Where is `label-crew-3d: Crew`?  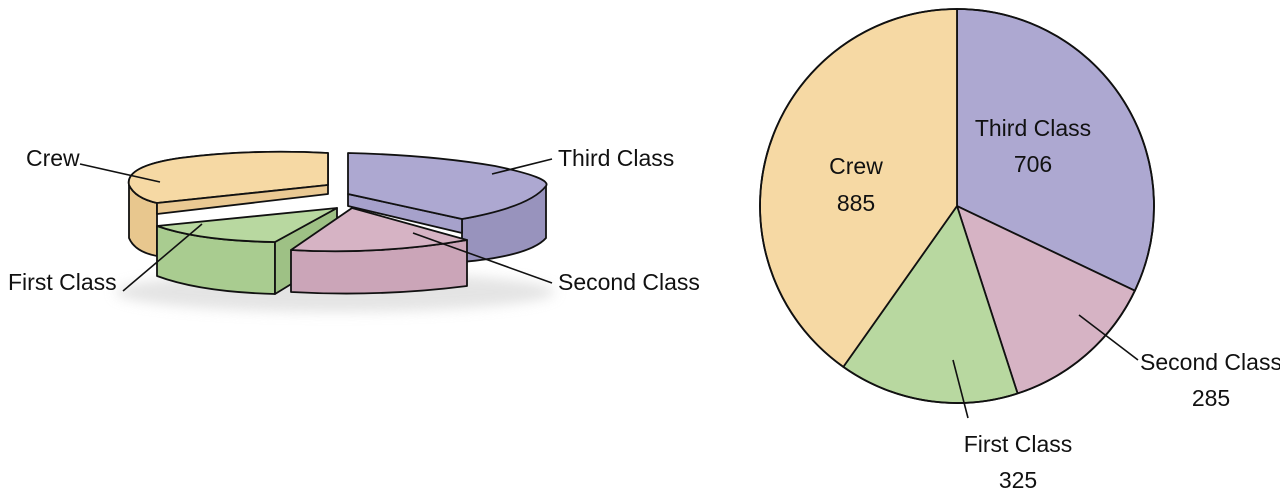 label-crew-3d: Crew is located at coordinates (53, 158).